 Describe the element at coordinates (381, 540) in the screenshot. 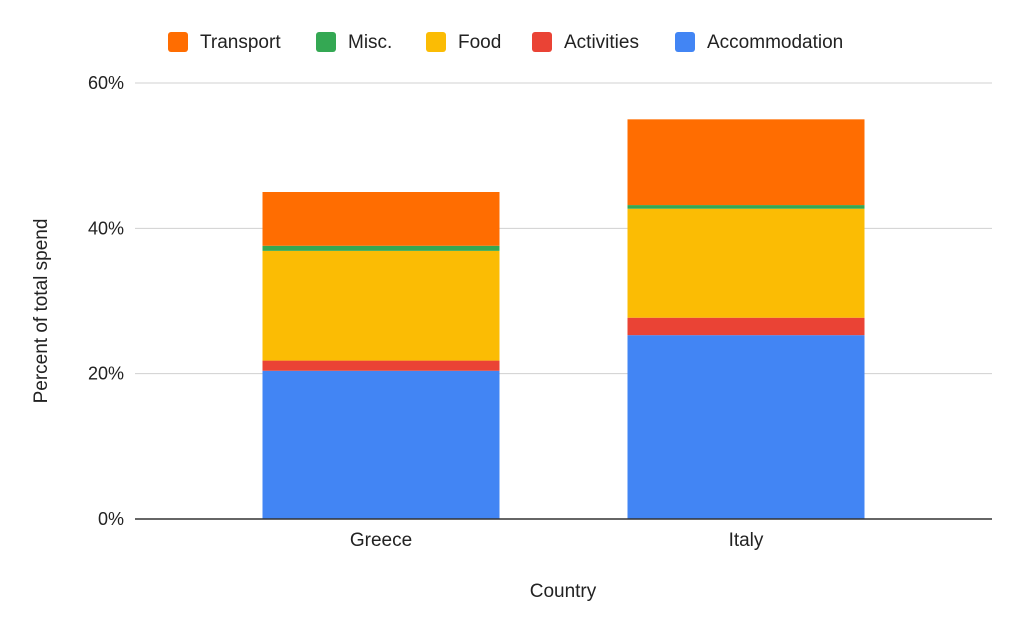

I see `x-tick-label: Greece` at that location.